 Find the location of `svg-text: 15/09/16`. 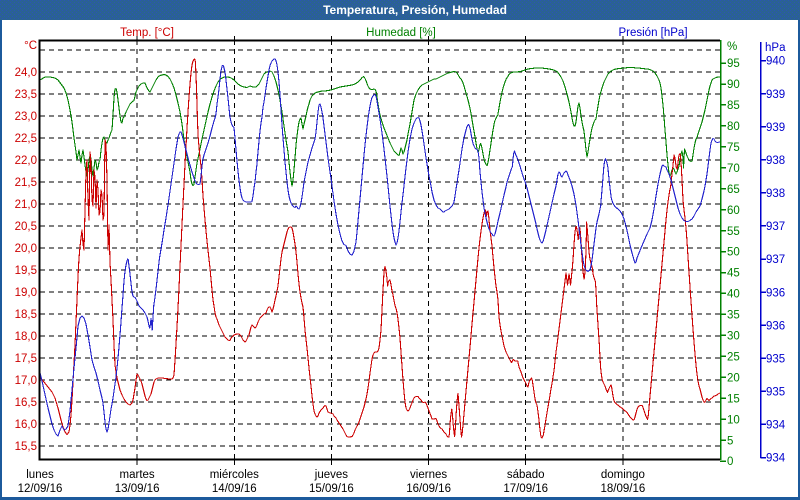

svg-text: 15/09/16 is located at coordinates (331, 489).